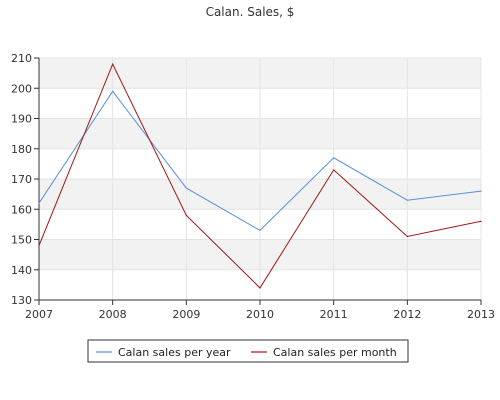  Describe the element at coordinates (335, 352) in the screenshot. I see `legend-label-series-2: Calan sales per month` at that location.